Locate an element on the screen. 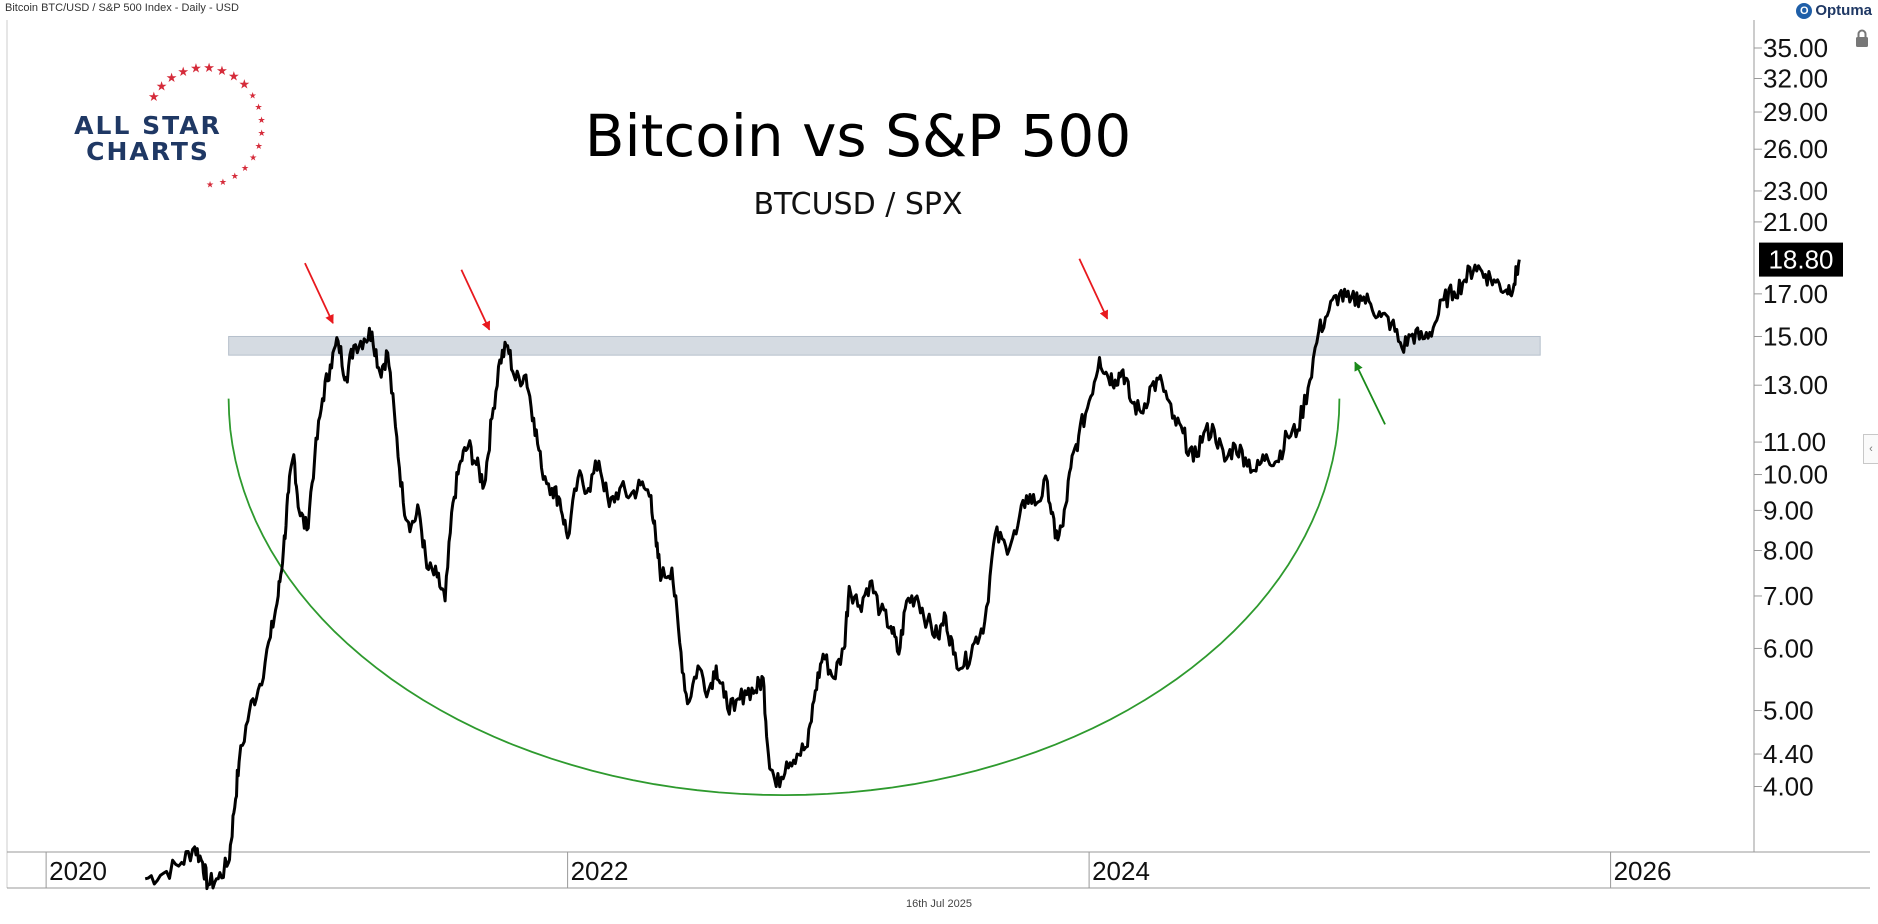  logo-line1: ALL STAR is located at coordinates (148, 125).